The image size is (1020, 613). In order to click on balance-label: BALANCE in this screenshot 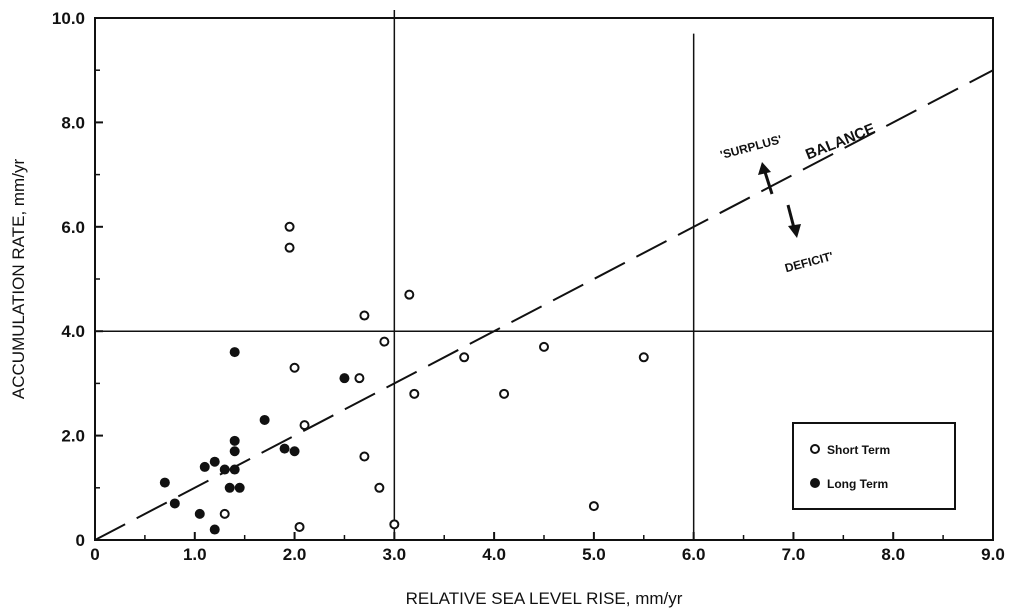, I will do `click(840, 141)`.